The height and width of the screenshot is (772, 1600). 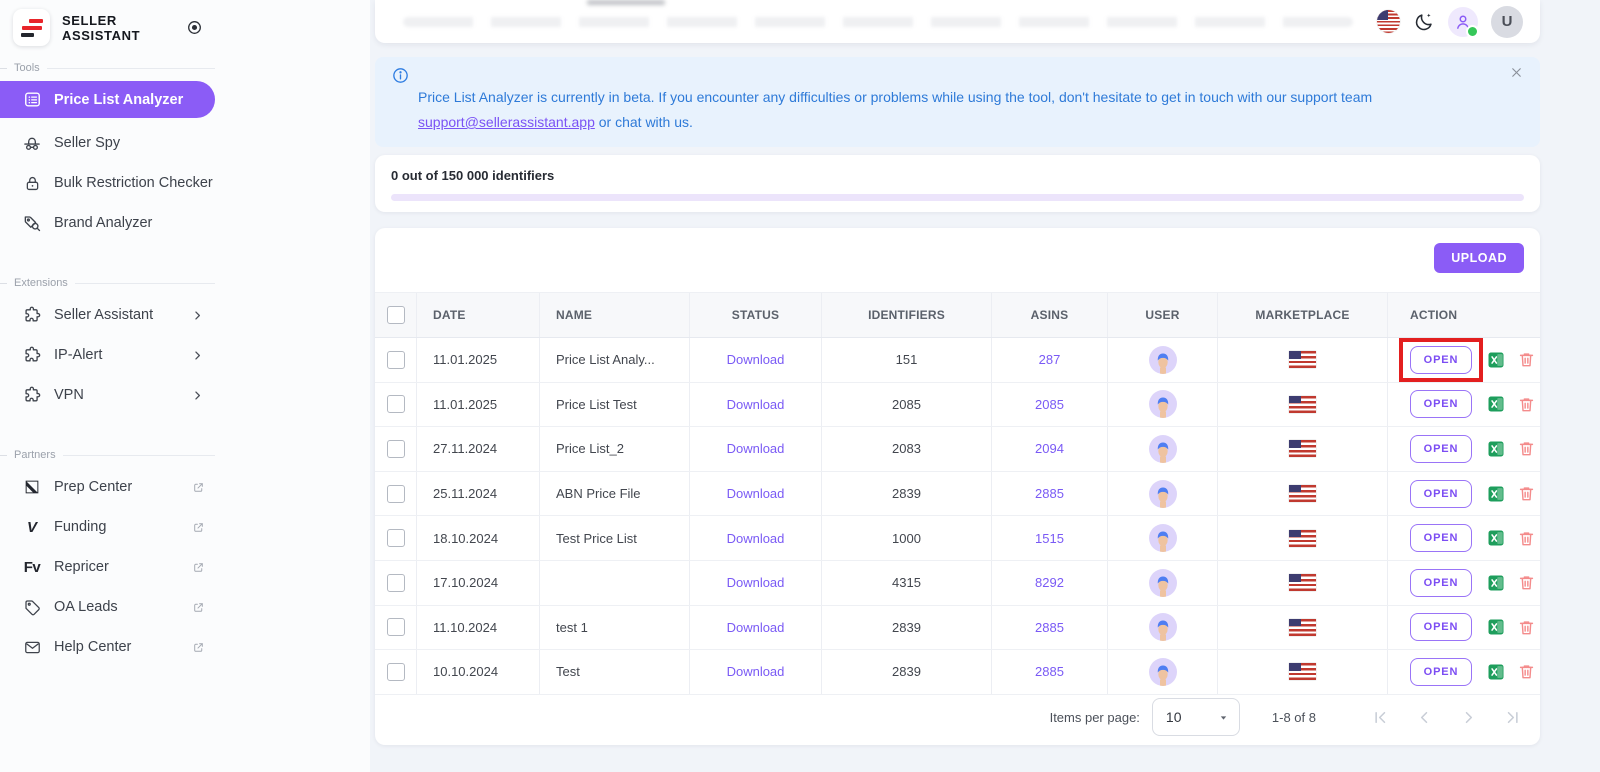 I want to click on sidebar-item-help-center: Help Center, so click(x=107, y=647).